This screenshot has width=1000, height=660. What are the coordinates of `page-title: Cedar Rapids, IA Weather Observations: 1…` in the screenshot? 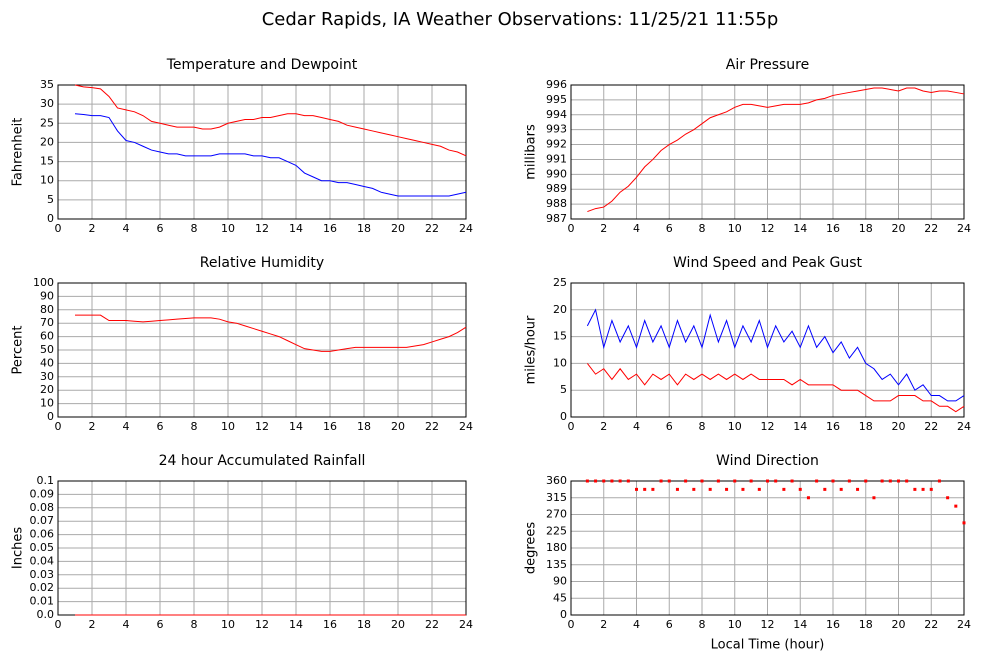 It's located at (520, 19).